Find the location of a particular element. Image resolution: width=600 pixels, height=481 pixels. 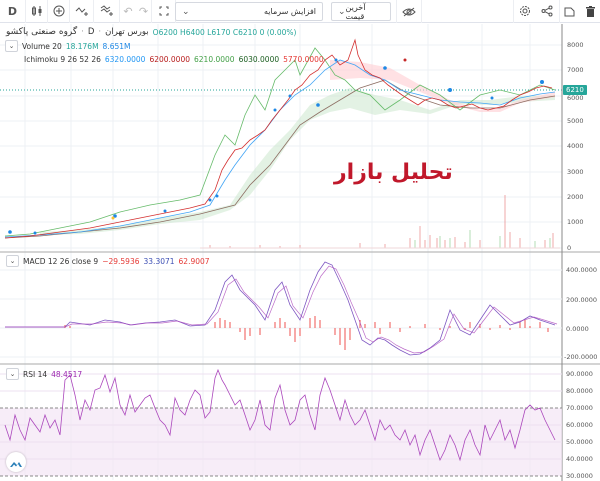

share-icon is located at coordinates (547, 11).